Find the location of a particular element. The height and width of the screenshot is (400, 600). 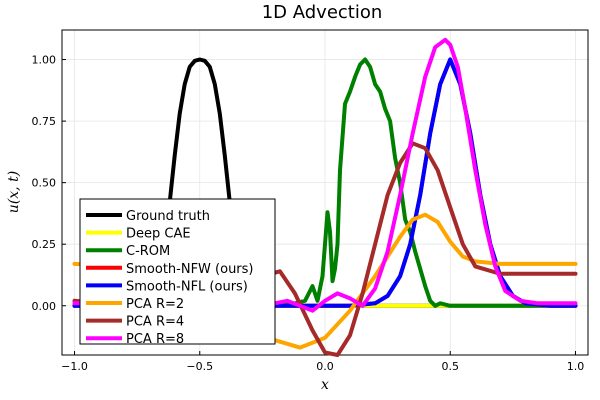

x-tick-label: 1.0 is located at coordinates (576, 366).